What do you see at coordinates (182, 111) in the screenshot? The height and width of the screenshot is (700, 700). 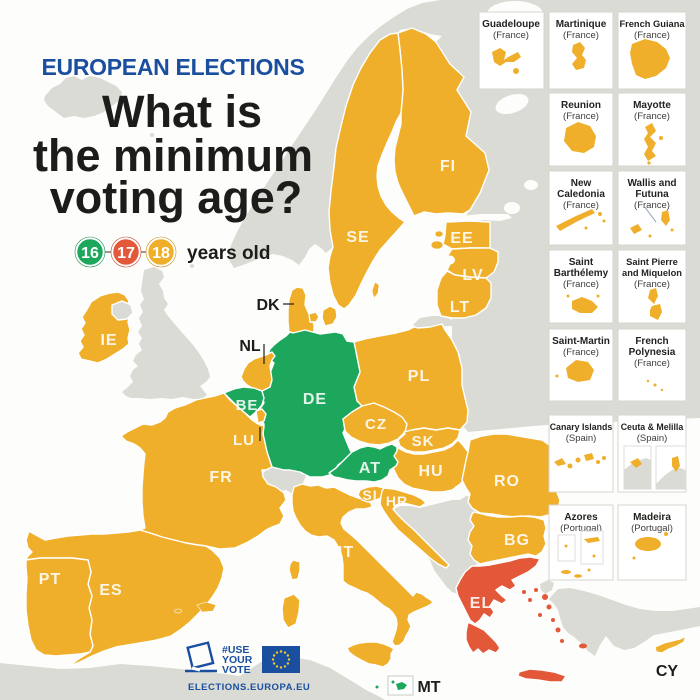 I see `svg-text: What is` at bounding box center [182, 111].